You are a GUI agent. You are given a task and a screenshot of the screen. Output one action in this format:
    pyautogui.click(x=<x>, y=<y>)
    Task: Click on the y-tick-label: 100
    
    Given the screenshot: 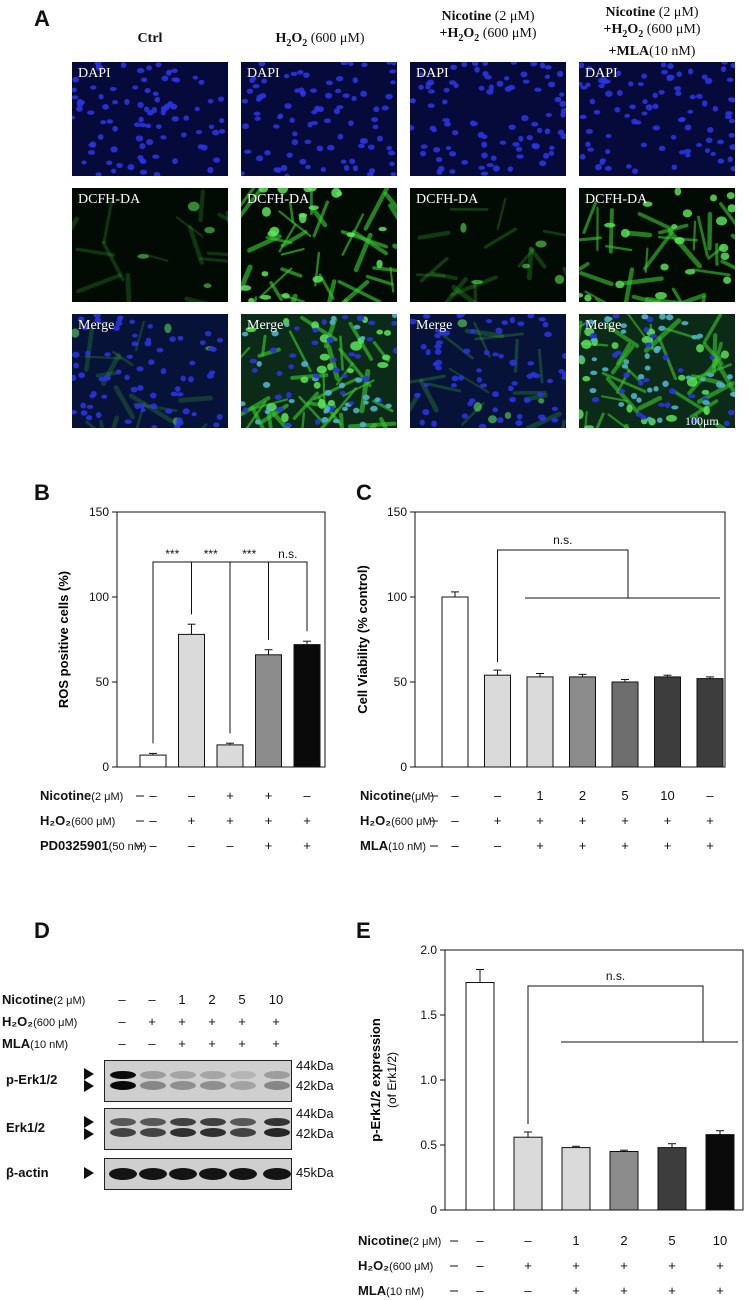 What is the action you would take?
    pyautogui.click(x=397, y=597)
    